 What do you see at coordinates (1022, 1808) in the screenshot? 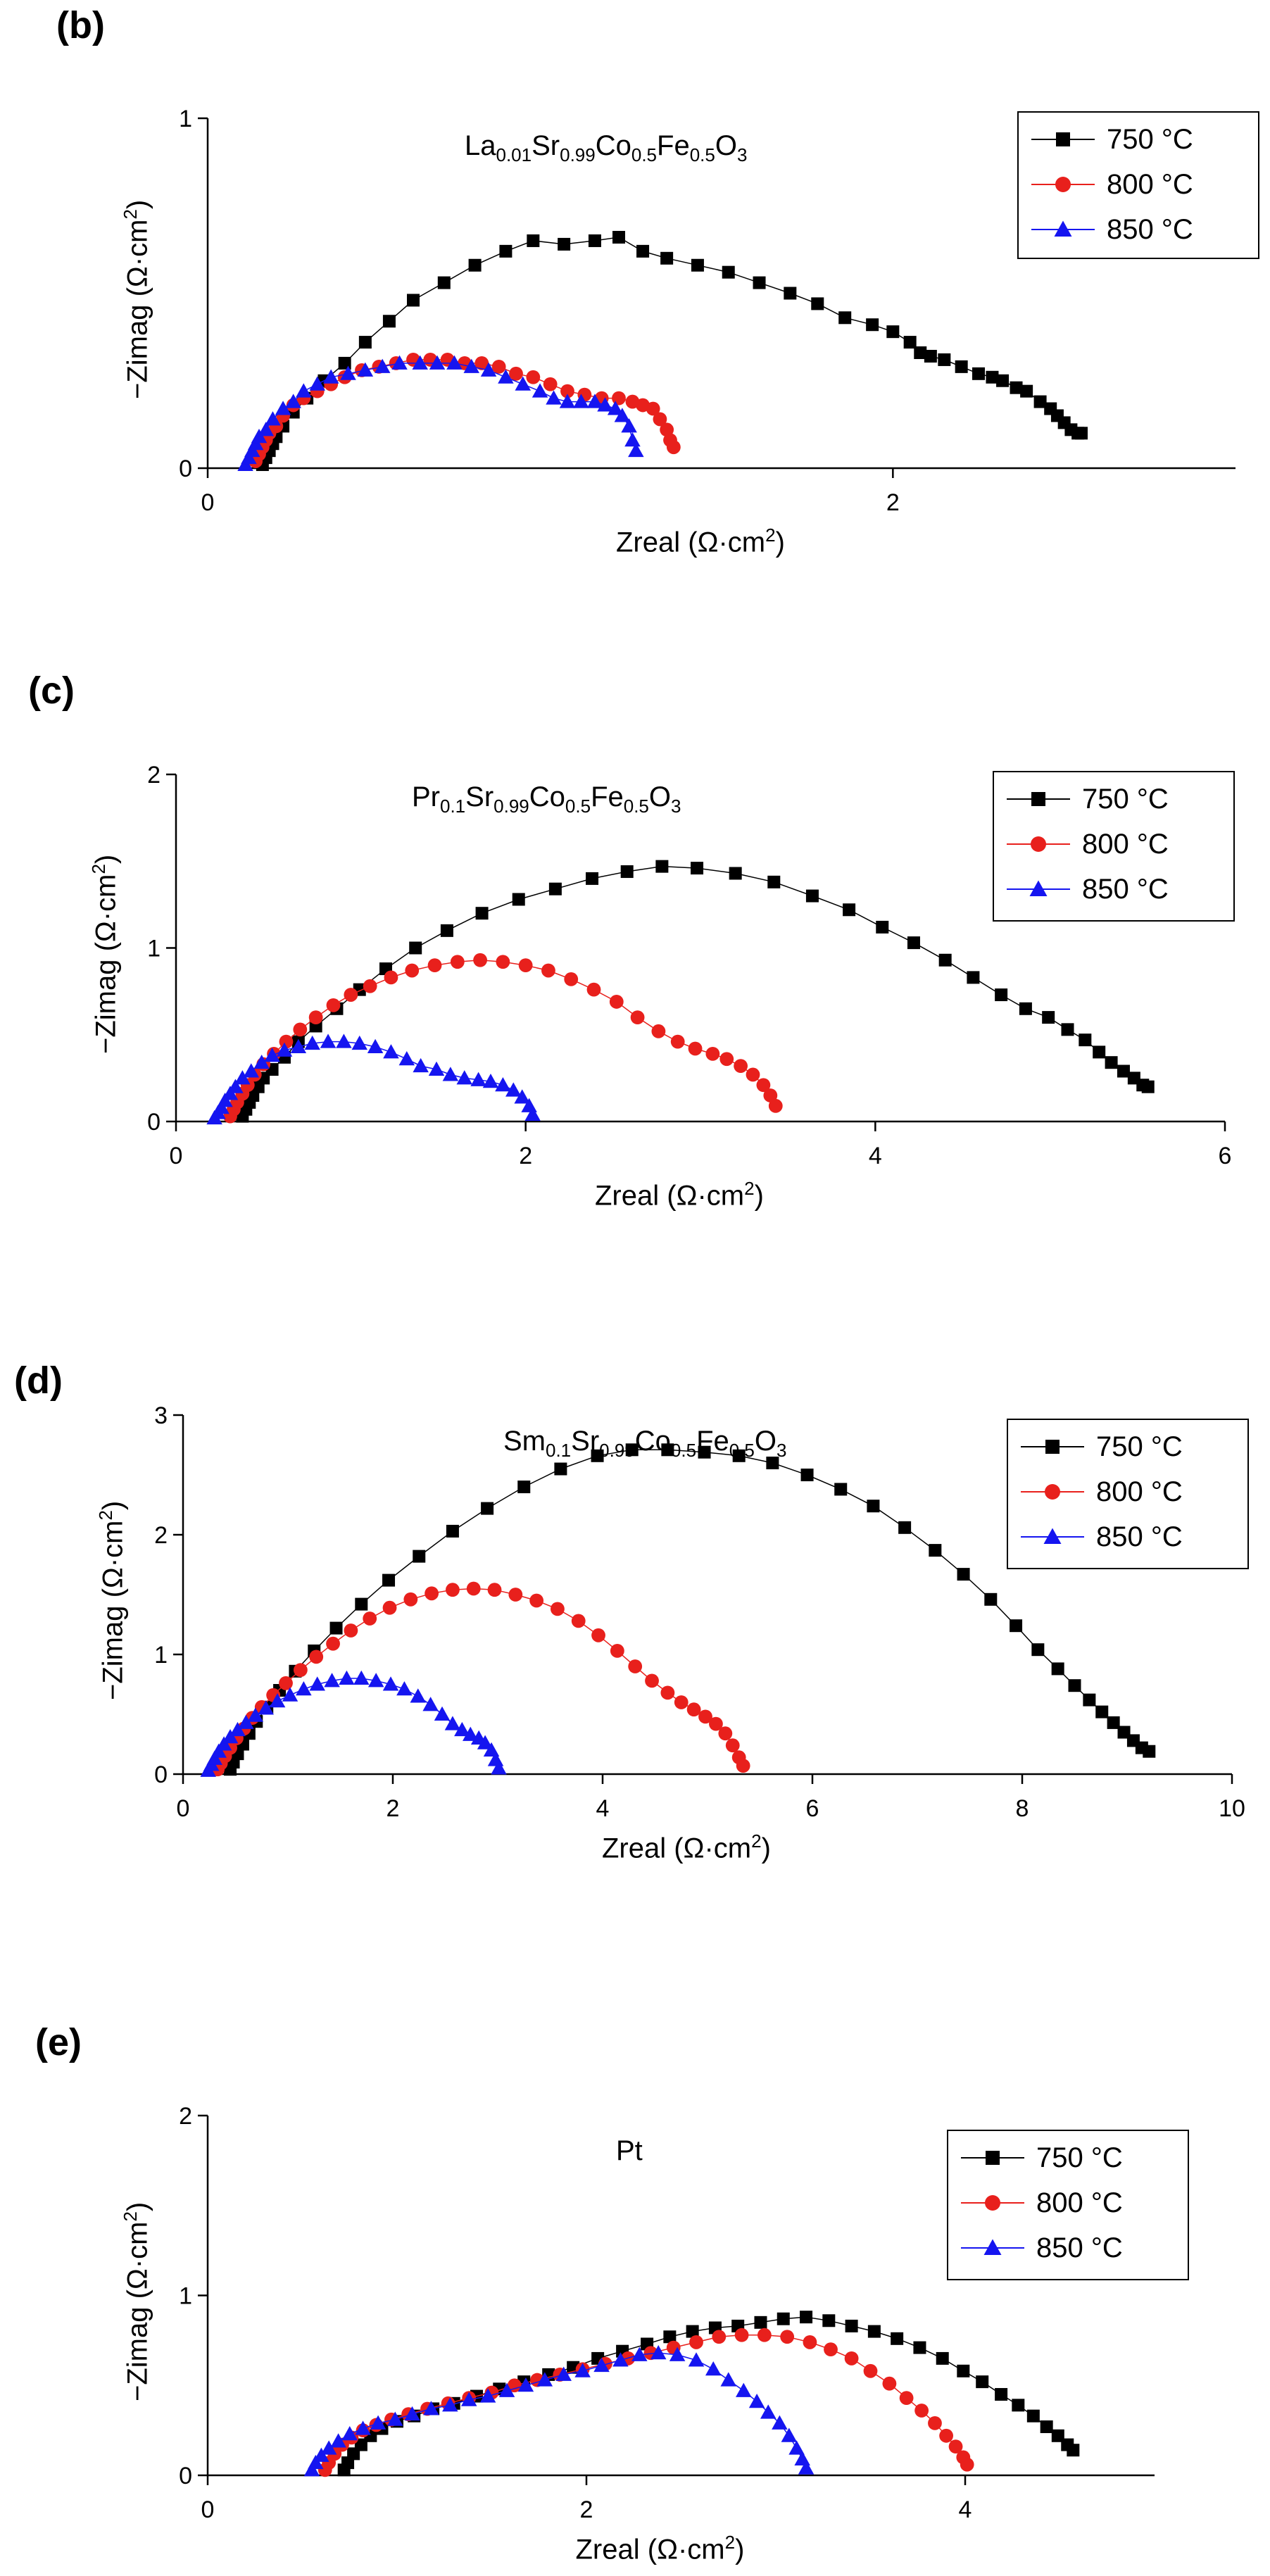
I see `x-tick-label: 8` at bounding box center [1022, 1808].